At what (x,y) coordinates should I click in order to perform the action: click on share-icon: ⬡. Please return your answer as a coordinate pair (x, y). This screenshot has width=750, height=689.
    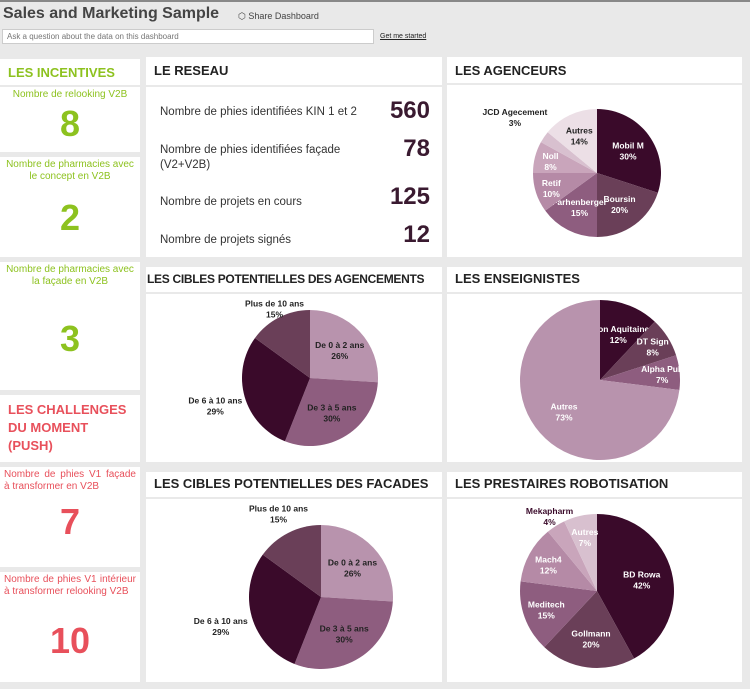
    Looking at the image, I should click on (243, 16).